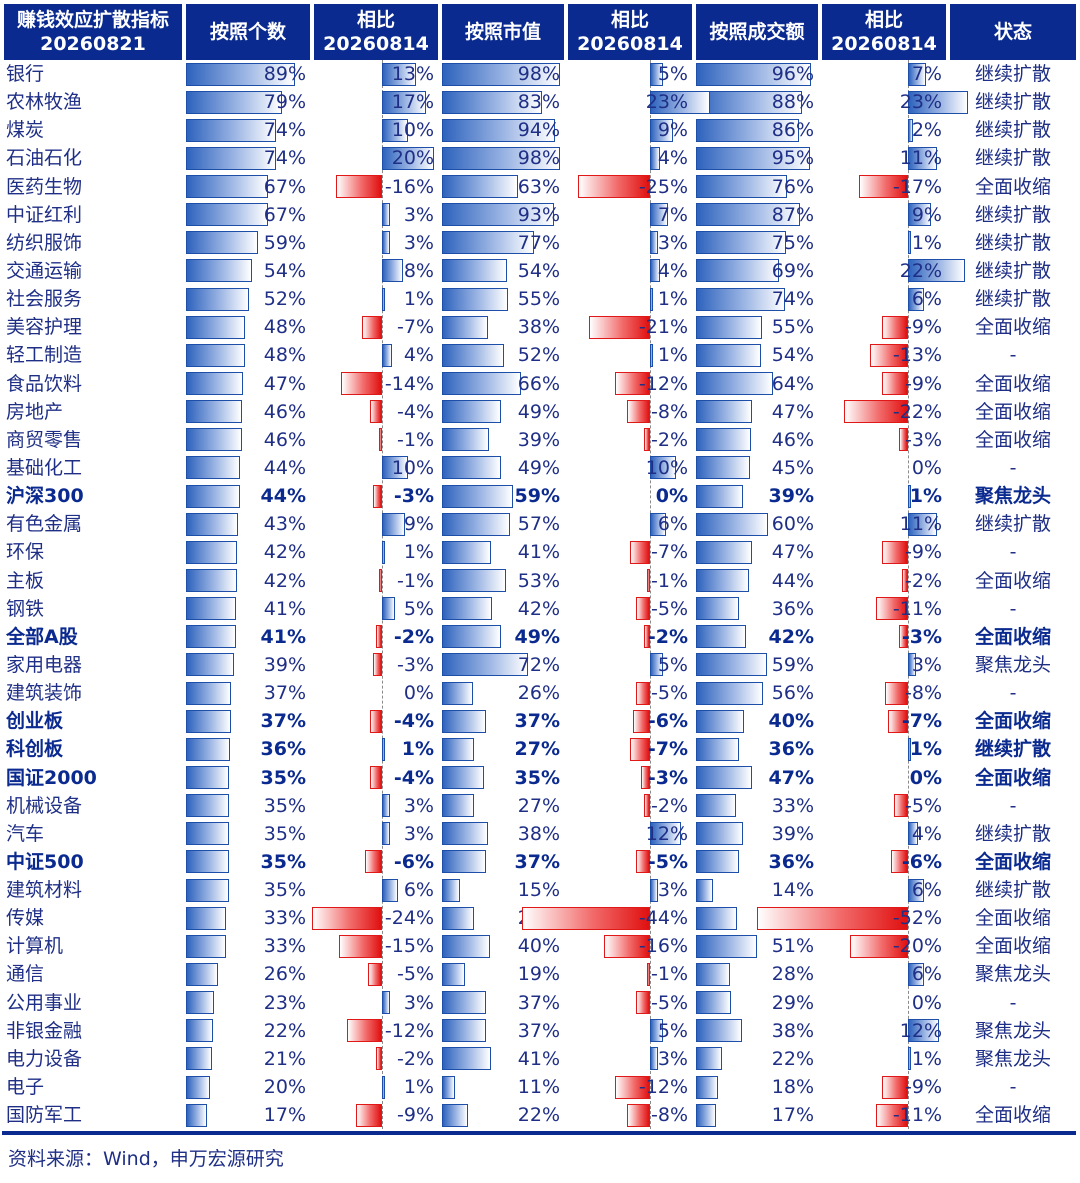 The image size is (1080, 1183). What do you see at coordinates (283, 777) in the screenshot?
I see `count-label: 35%` at bounding box center [283, 777].